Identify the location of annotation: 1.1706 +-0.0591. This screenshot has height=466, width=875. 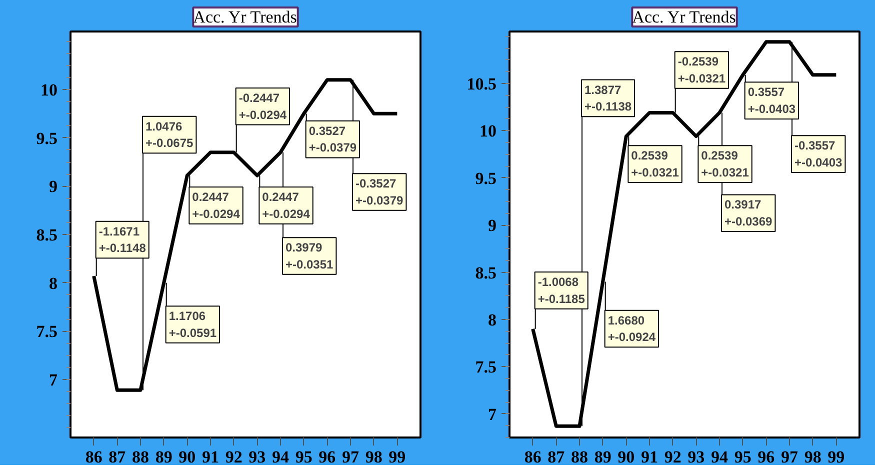
(192, 324).